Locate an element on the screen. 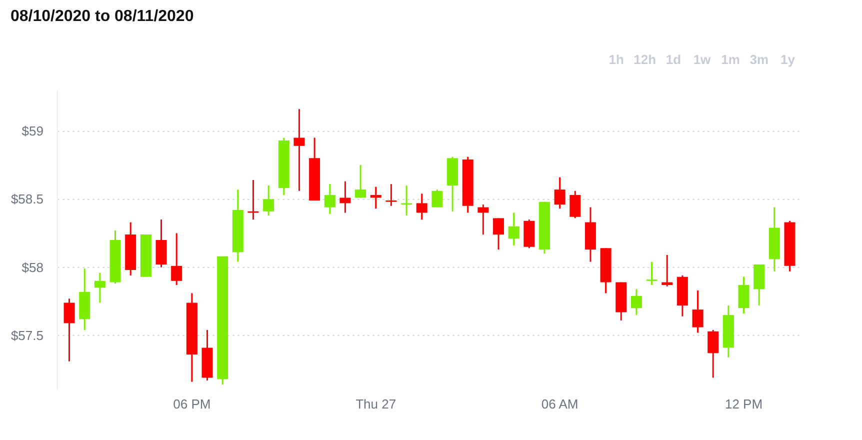  x-tick-label: 06 AM is located at coordinates (559, 404).